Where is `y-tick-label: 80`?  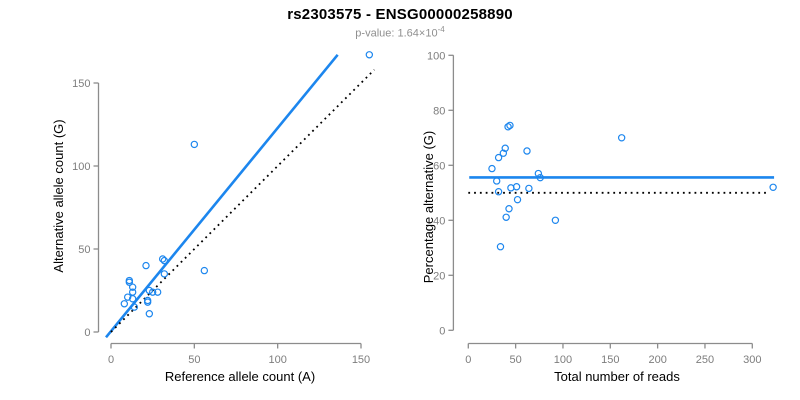
y-tick-label: 80 is located at coordinates (439, 111).